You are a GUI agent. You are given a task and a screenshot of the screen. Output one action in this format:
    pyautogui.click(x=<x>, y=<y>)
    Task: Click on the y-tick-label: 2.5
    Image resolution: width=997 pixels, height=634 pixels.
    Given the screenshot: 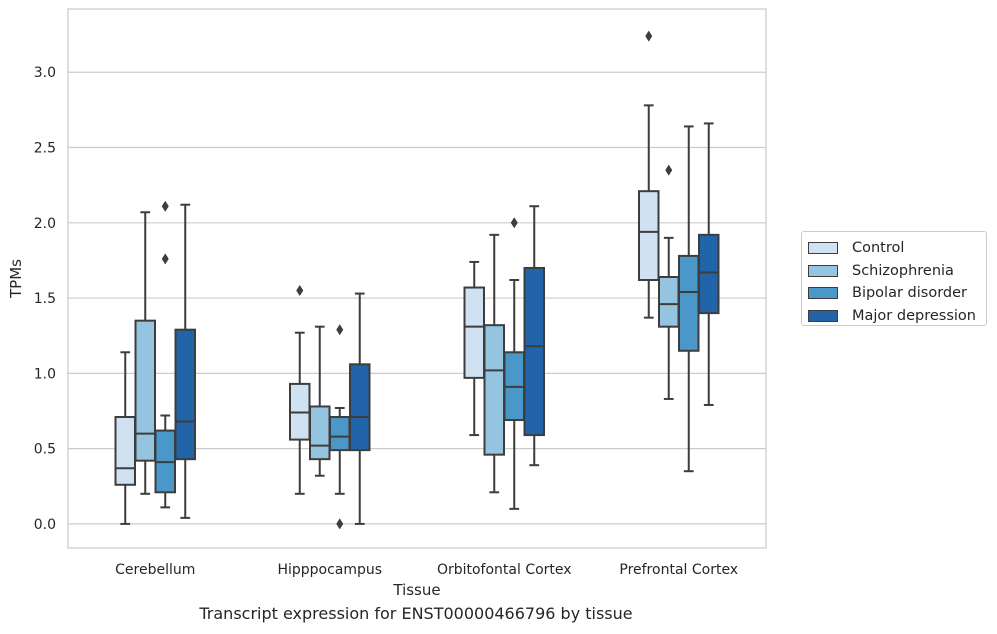 What is the action you would take?
    pyautogui.click(x=45, y=149)
    